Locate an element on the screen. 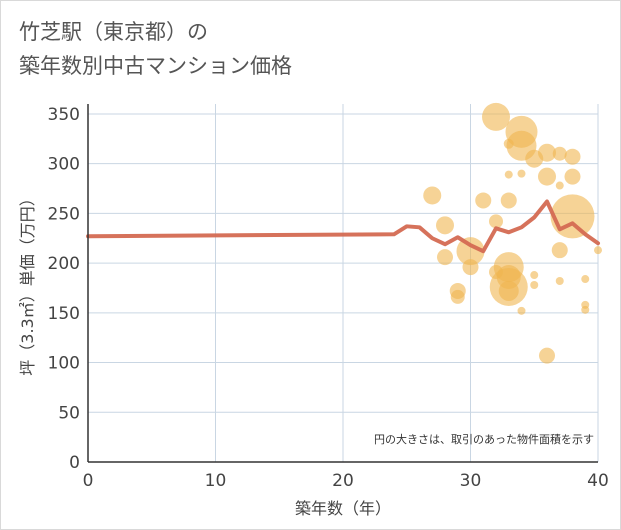 This screenshot has height=530, width=621. average-price-line is located at coordinates (343, 226).